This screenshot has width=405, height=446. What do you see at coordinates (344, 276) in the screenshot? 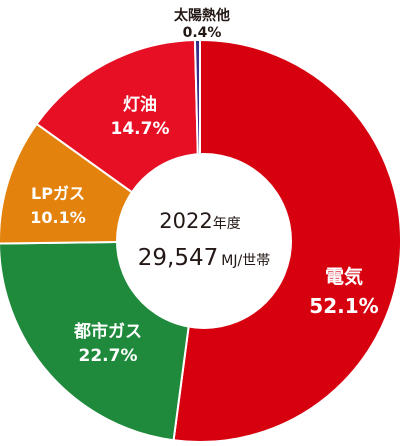
I see `label-electricity-name: 電気` at bounding box center [344, 276].